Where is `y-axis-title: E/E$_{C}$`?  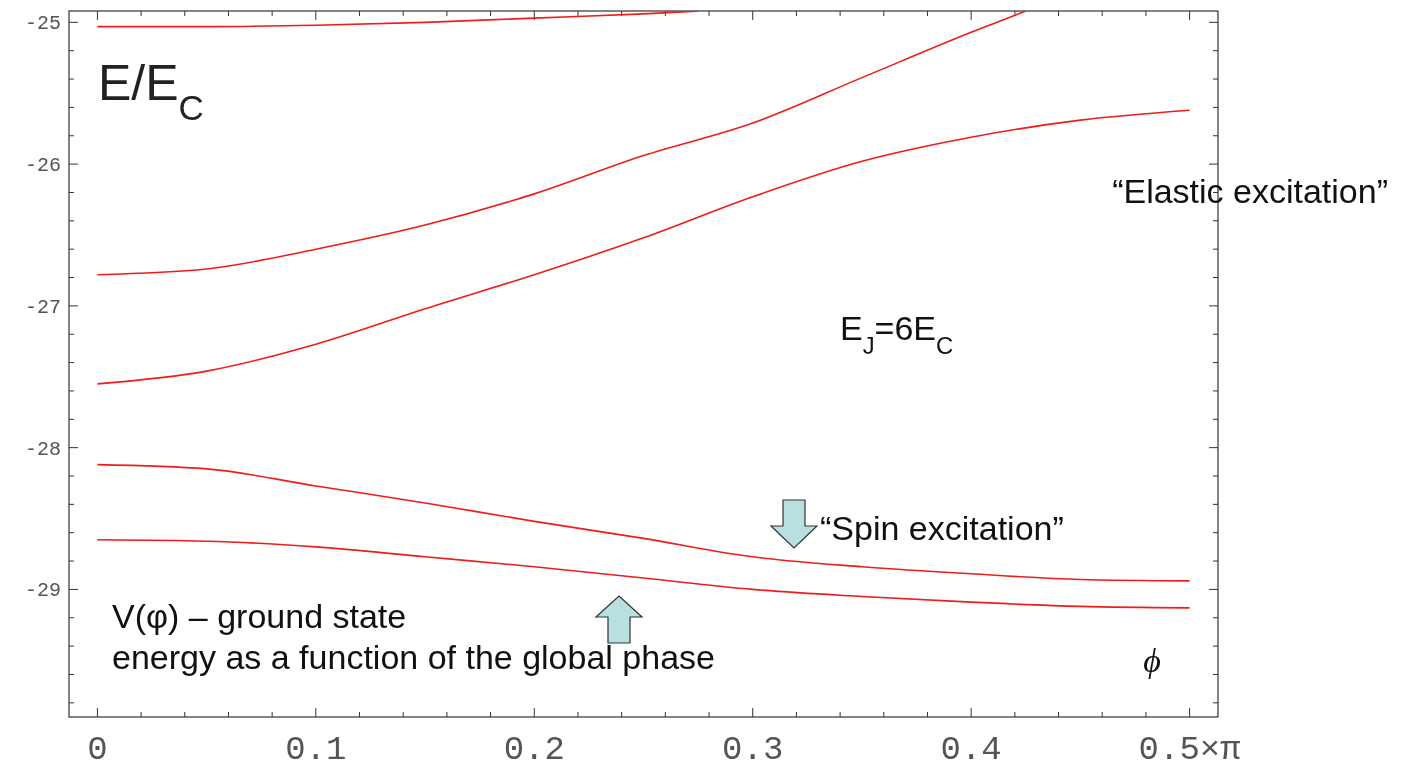 y-axis-title: E/E$_{C}$ is located at coordinates (151, 91).